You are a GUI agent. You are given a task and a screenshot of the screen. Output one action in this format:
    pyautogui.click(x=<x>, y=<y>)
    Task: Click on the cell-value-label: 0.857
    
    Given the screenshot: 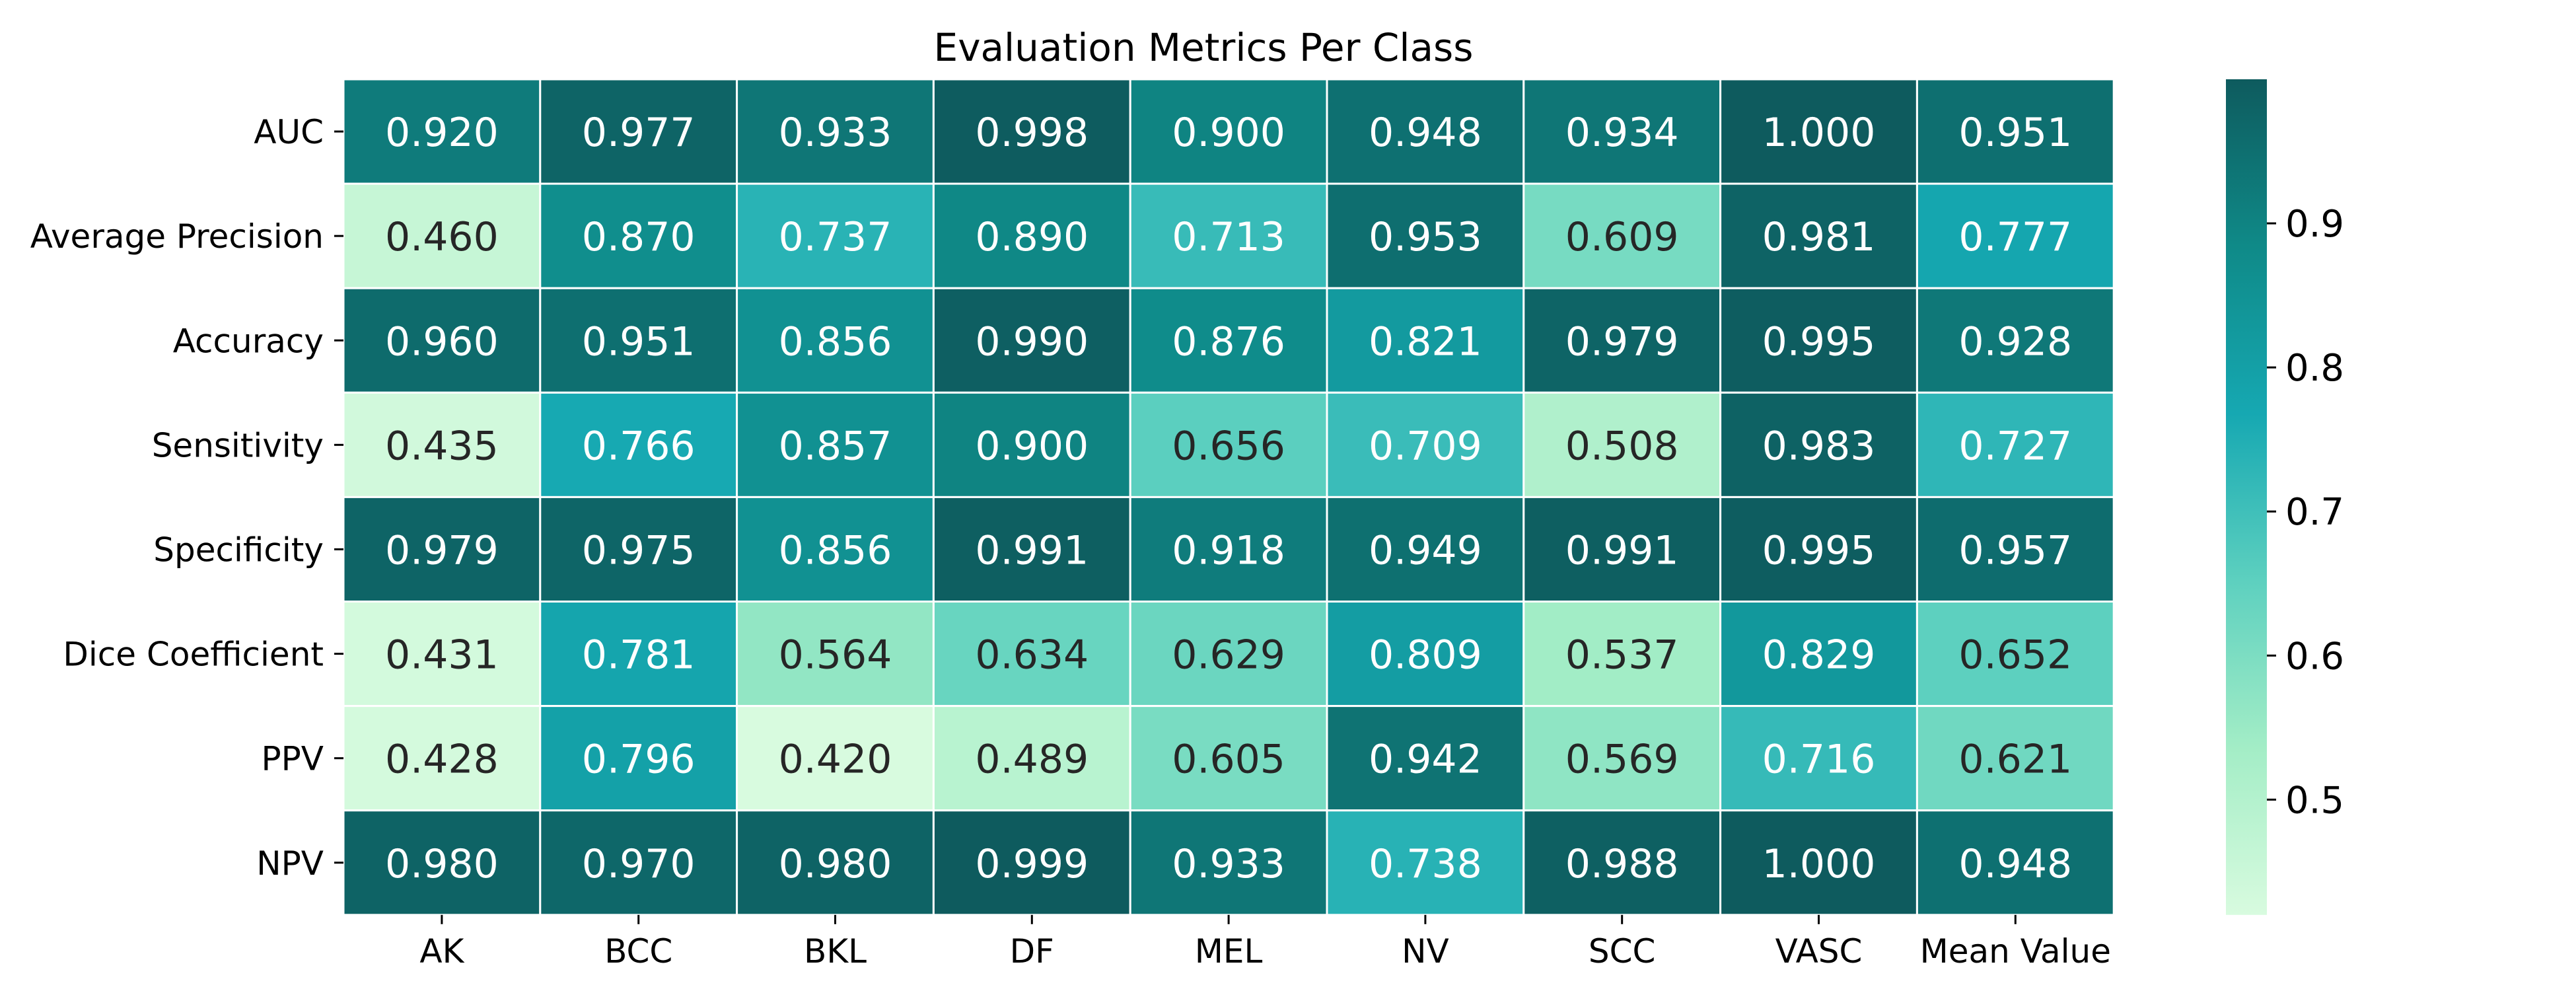 What is the action you would take?
    pyautogui.click(x=835, y=446)
    